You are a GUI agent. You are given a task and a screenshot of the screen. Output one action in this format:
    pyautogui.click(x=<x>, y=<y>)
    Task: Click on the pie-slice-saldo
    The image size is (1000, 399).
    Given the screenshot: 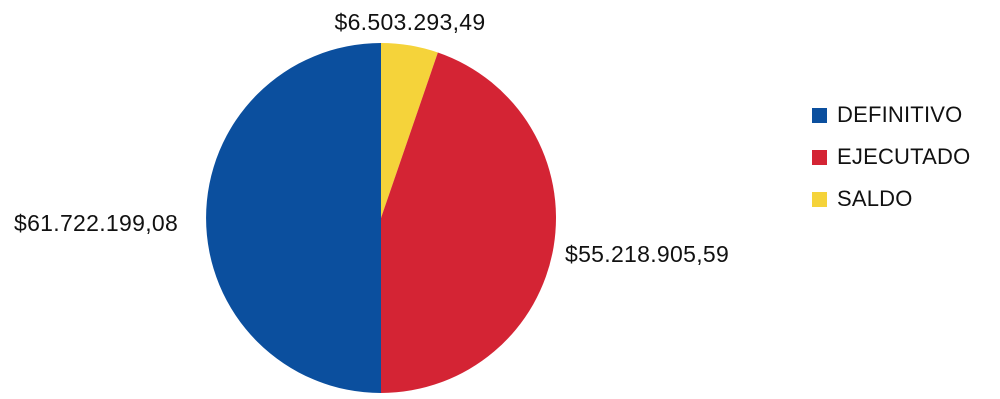 What is the action you would take?
    pyautogui.click(x=409, y=130)
    